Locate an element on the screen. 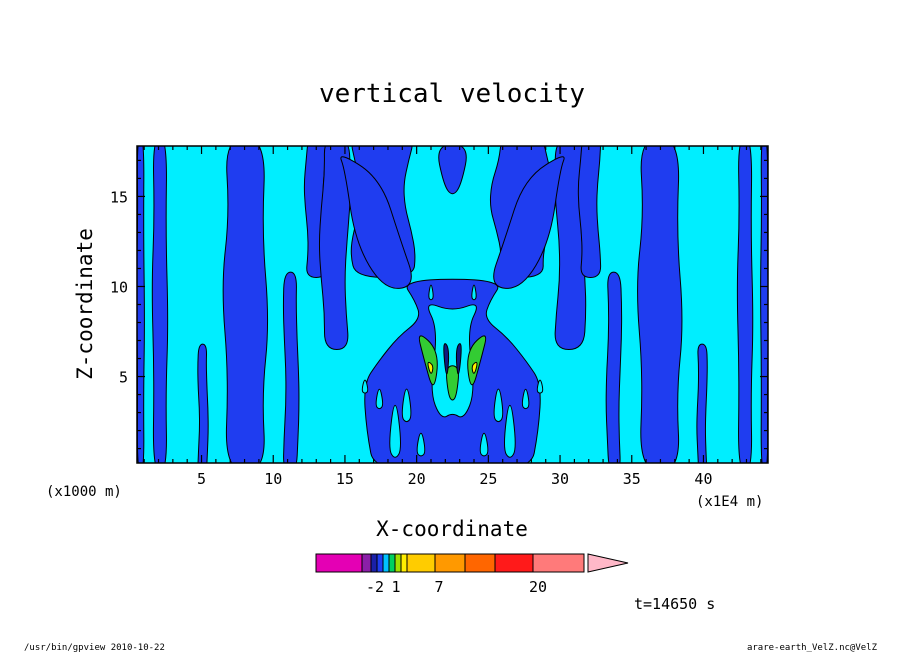  x-tick-label: 5 is located at coordinates (201, 479).